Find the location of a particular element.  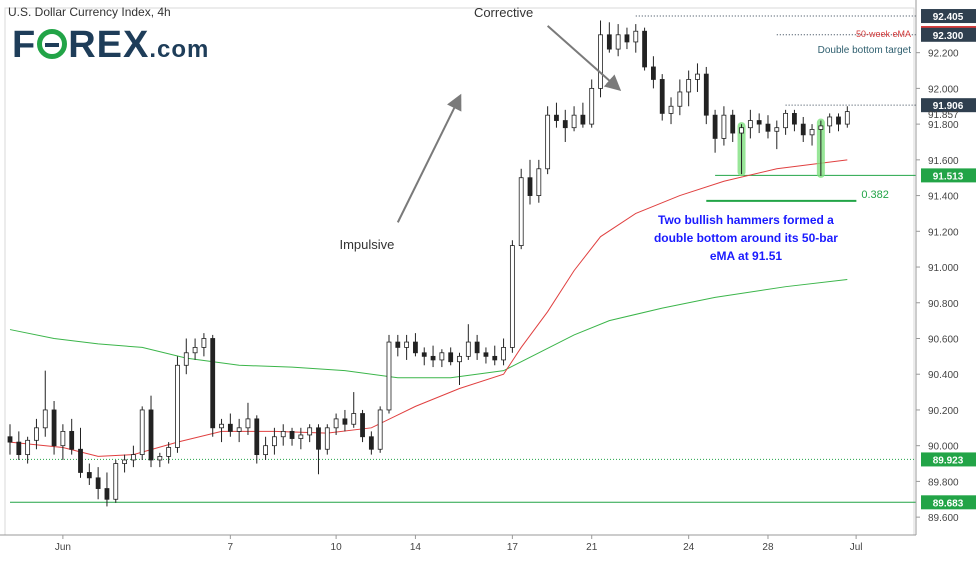

ema-week-label: 50-week eMA is located at coordinates (883, 34).